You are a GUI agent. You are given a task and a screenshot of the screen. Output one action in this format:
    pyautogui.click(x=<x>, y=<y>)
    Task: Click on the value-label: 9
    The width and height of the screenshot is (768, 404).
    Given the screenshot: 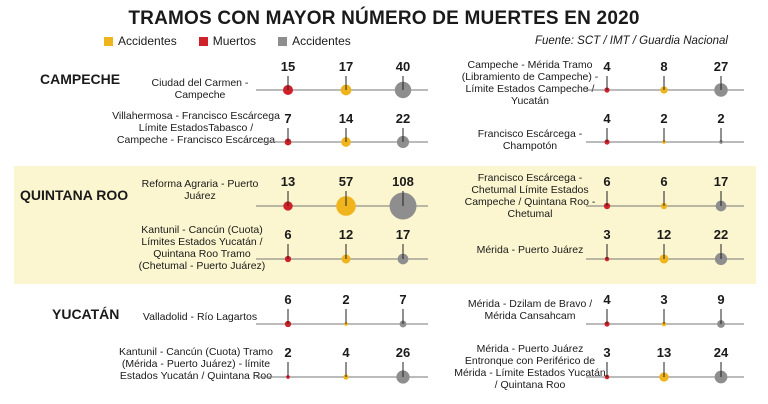 What is the action you would take?
    pyautogui.click(x=721, y=299)
    